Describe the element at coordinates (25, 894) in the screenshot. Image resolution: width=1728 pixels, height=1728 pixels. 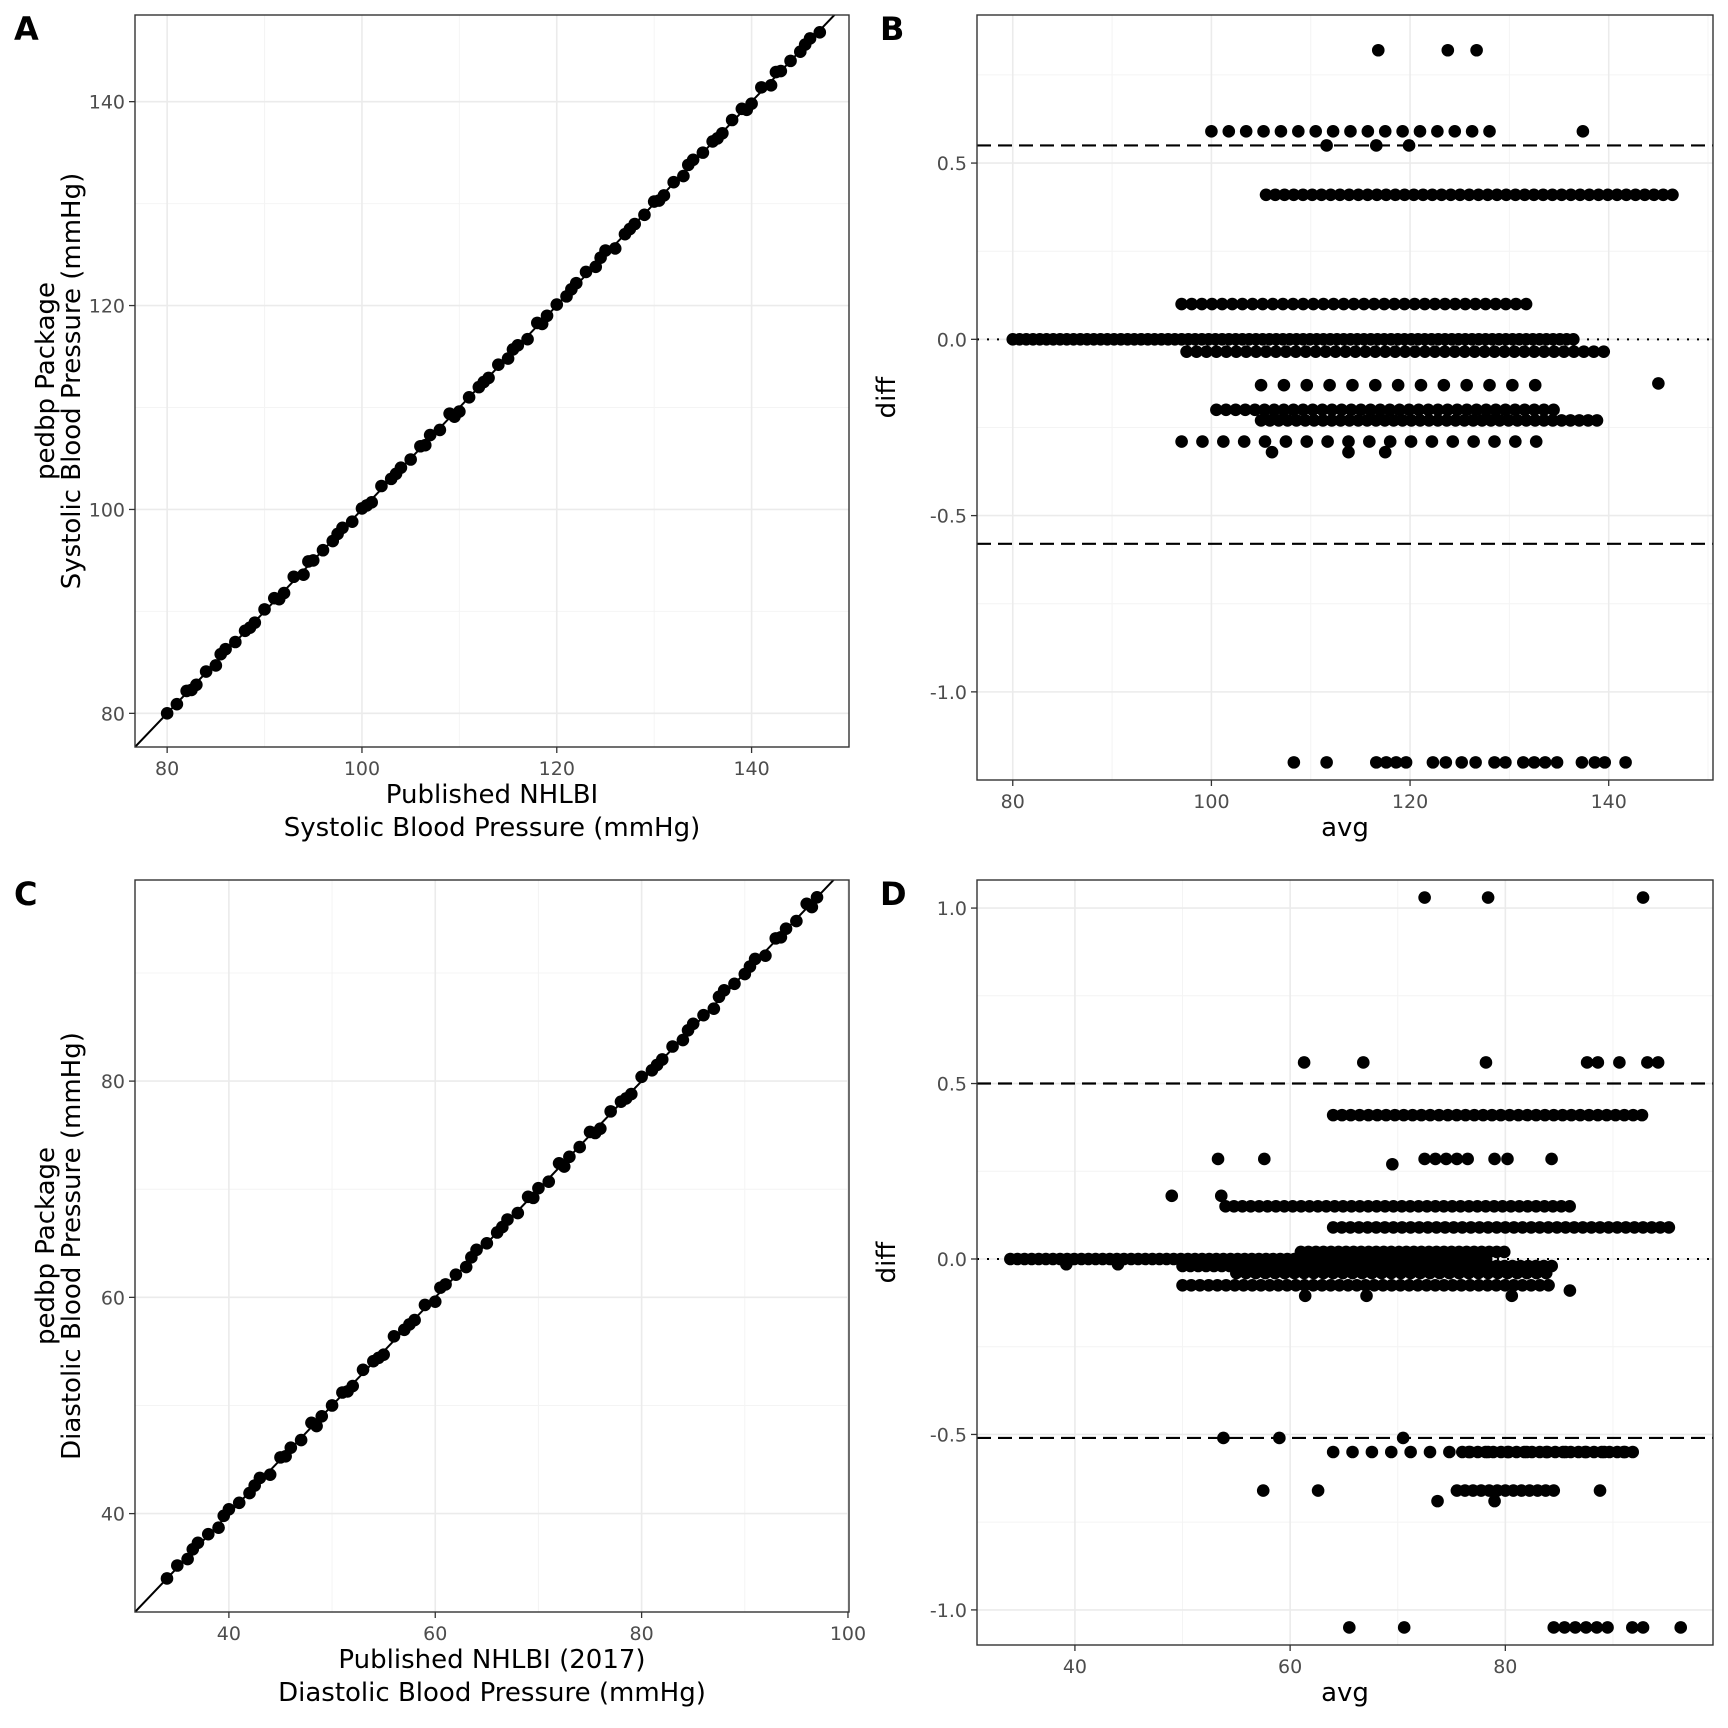
I see `panel-tag-c: C` at that location.